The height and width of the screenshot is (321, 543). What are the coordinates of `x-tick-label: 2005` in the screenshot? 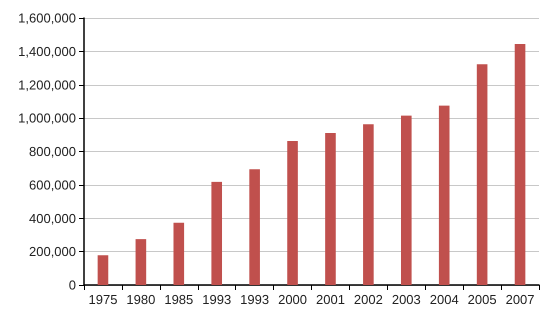 It's located at (482, 299).